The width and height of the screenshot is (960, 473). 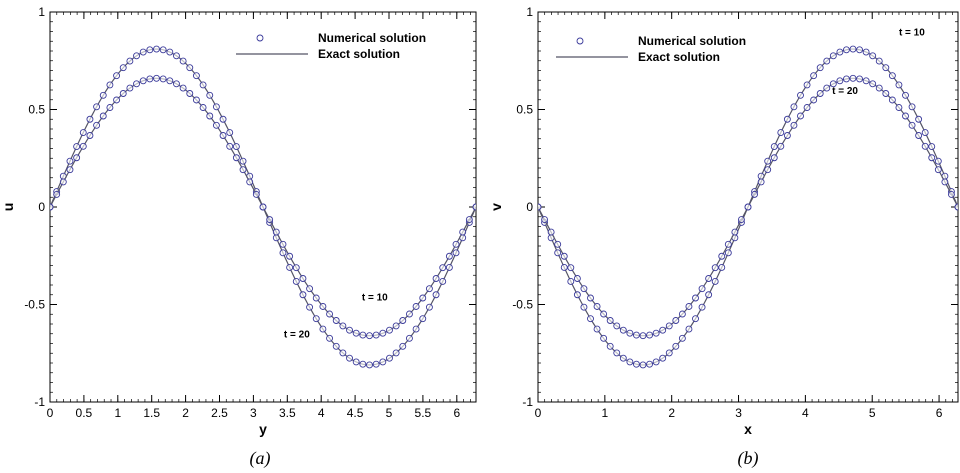 I want to click on x-tick-label: 2, so click(x=185, y=413).